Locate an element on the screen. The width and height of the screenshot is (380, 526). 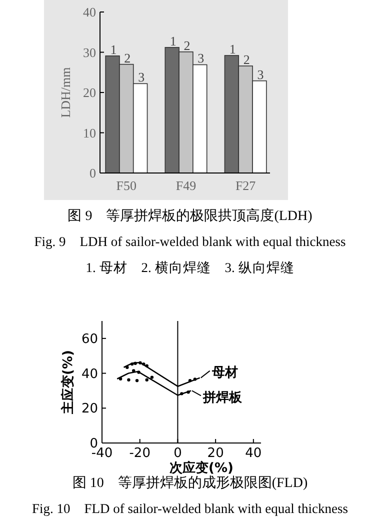
x-axis-title: 次应变(%) is located at coordinates (202, 468).